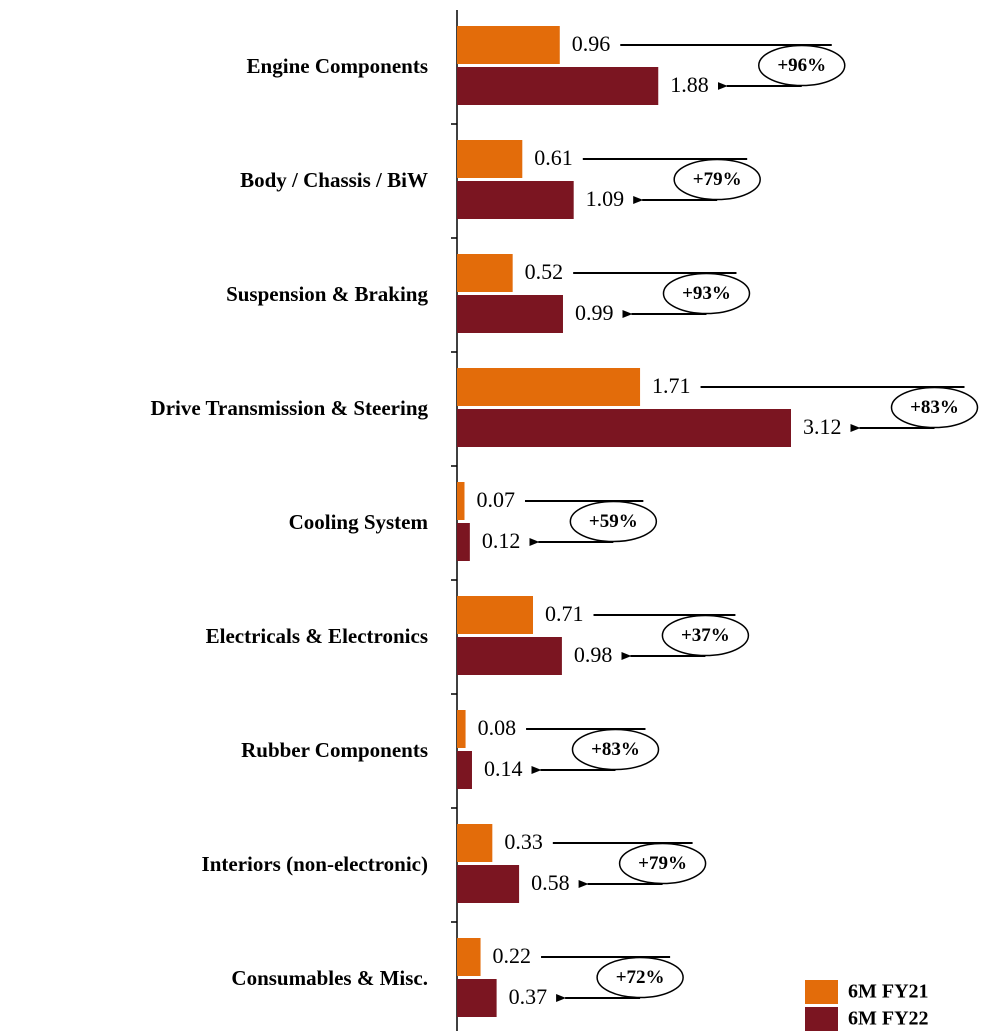  Describe the element at coordinates (497, 727) in the screenshot. I see `value-label: 0.08` at that location.